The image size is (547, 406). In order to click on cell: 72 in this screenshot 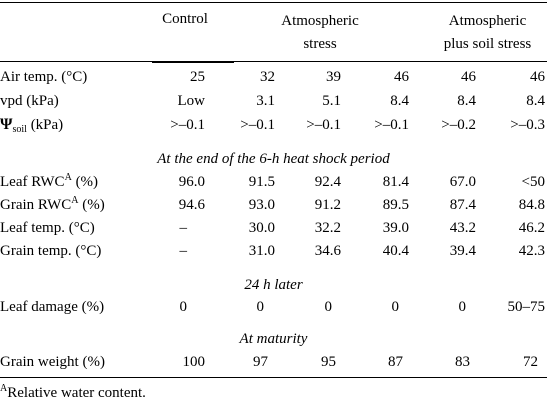, I will do `click(530, 362)`.